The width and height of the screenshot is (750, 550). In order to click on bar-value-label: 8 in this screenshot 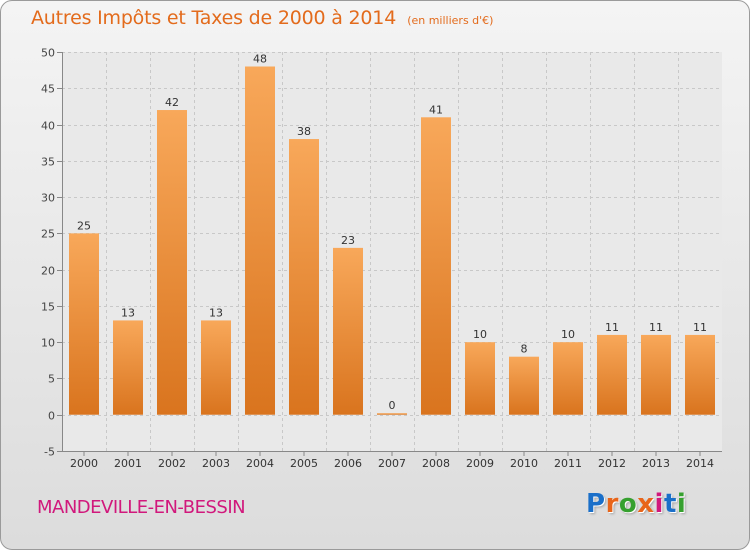, I will do `click(524, 349)`.